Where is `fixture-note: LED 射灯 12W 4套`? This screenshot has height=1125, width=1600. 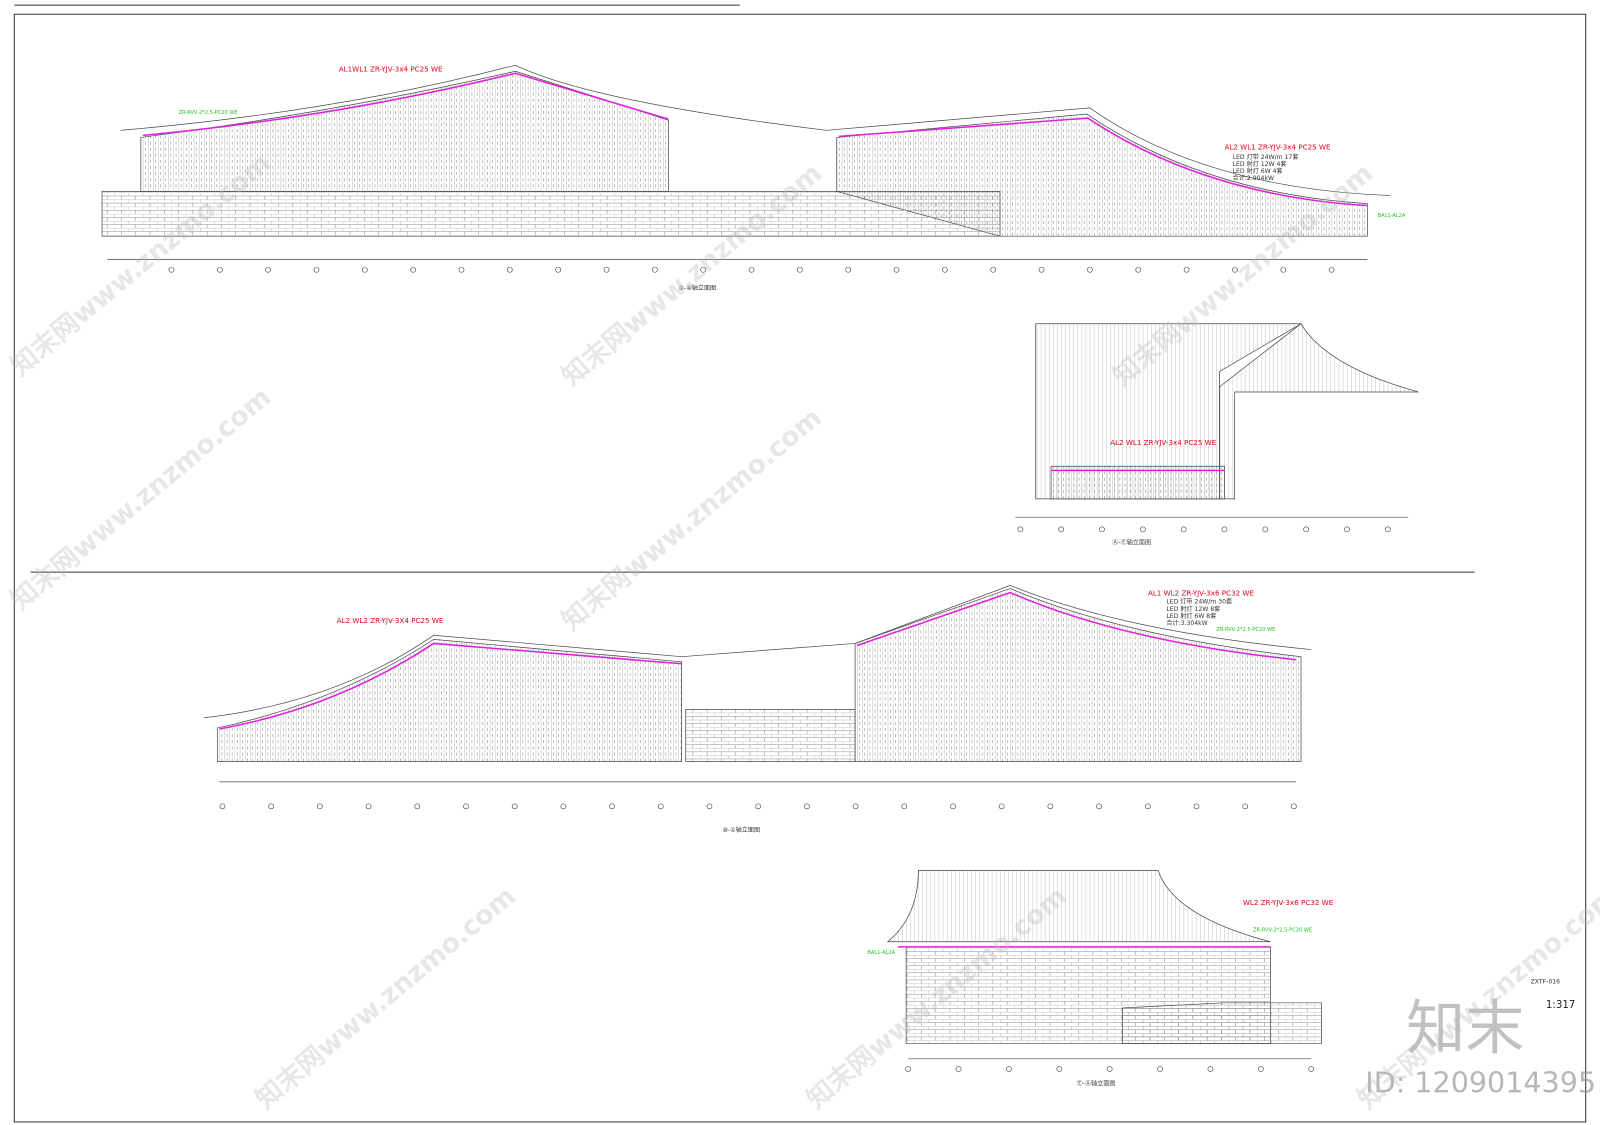 fixture-note: LED 射灯 12W 4套 is located at coordinates (1260, 164).